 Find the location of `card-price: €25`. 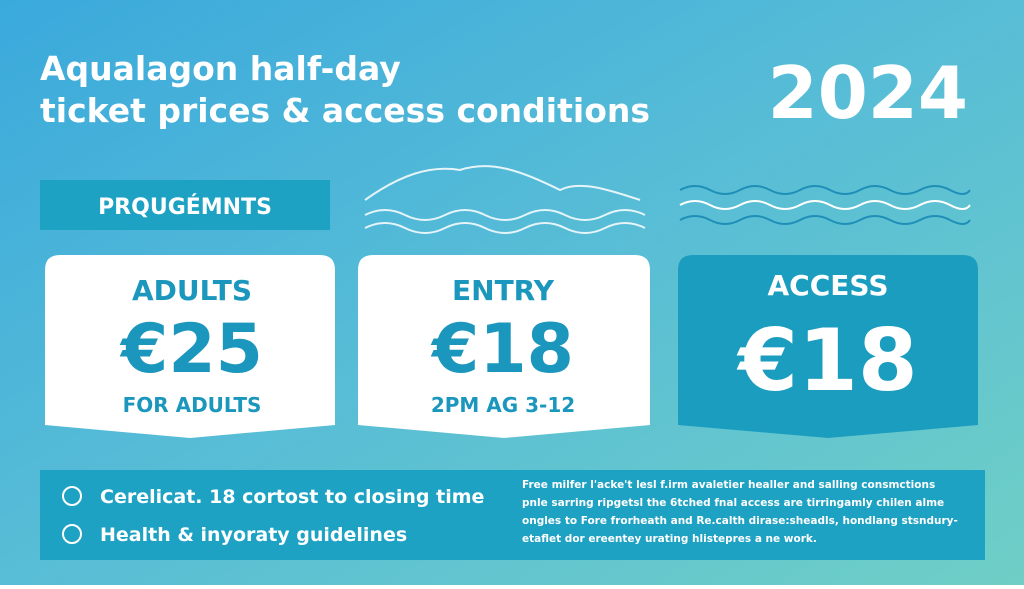

card-price: €25 is located at coordinates (191, 349).